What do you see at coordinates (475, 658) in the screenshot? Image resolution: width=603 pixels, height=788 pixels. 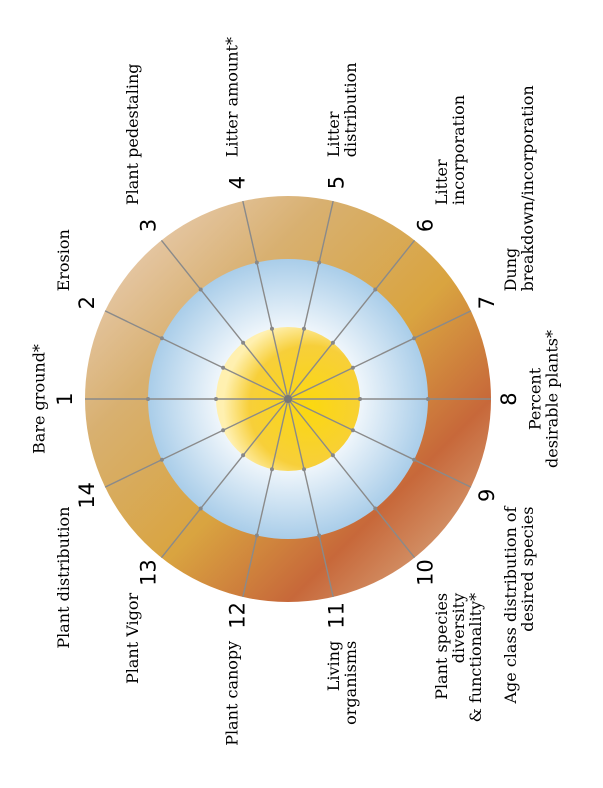 I see `indicator-label: & functionality*` at bounding box center [475, 658].